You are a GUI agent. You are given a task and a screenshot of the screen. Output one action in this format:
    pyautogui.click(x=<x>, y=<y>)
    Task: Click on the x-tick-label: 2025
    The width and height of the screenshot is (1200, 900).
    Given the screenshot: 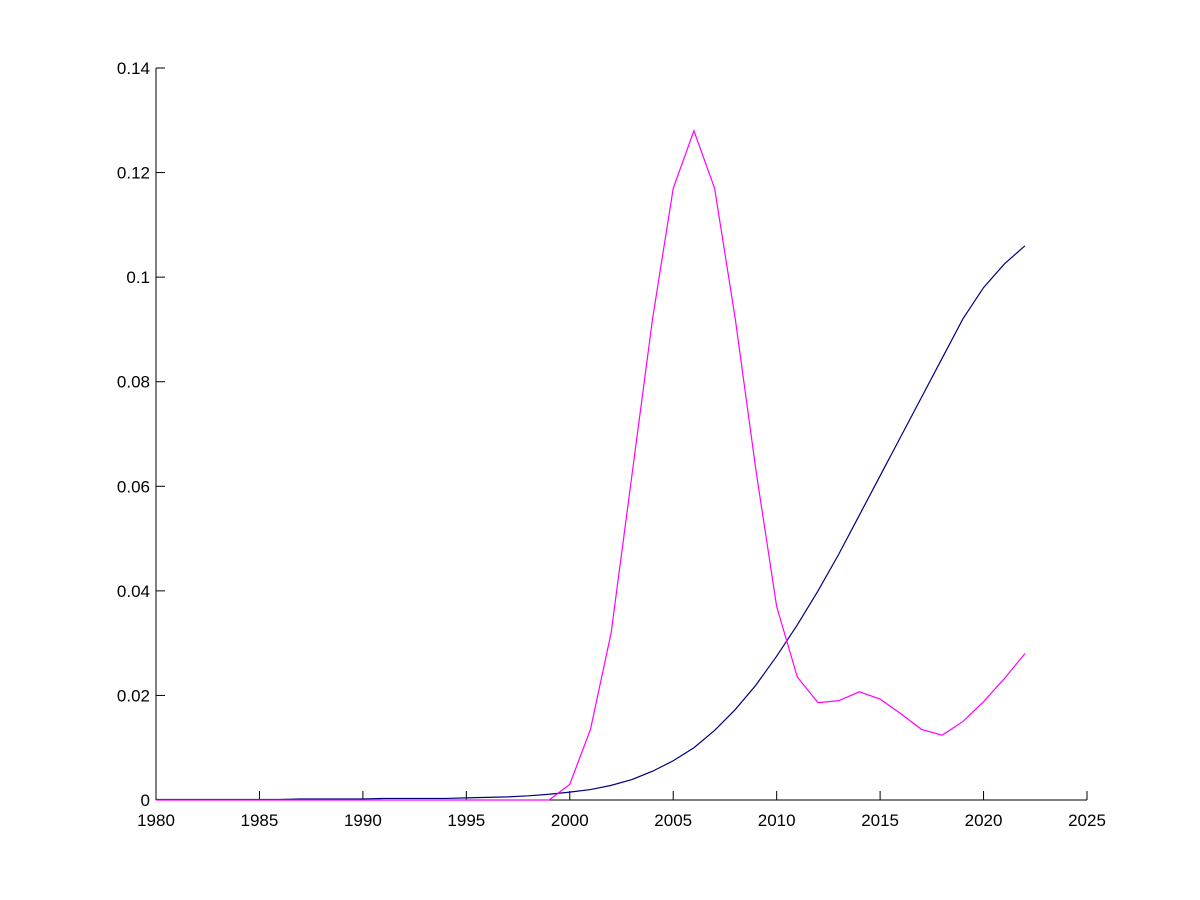 What is the action you would take?
    pyautogui.click(x=1087, y=820)
    